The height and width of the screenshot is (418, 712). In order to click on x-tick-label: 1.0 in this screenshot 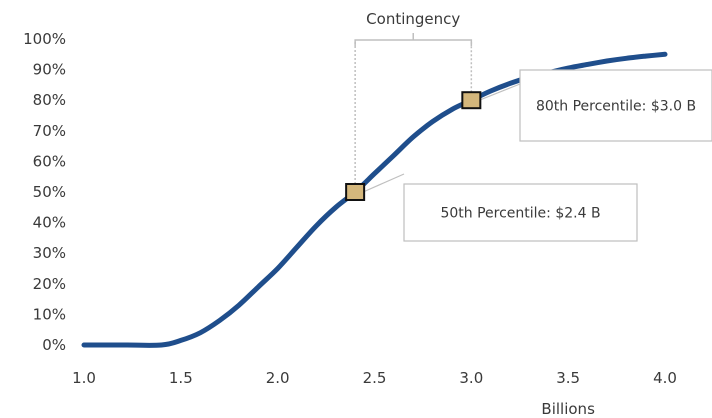, I will do `click(84, 378)`.